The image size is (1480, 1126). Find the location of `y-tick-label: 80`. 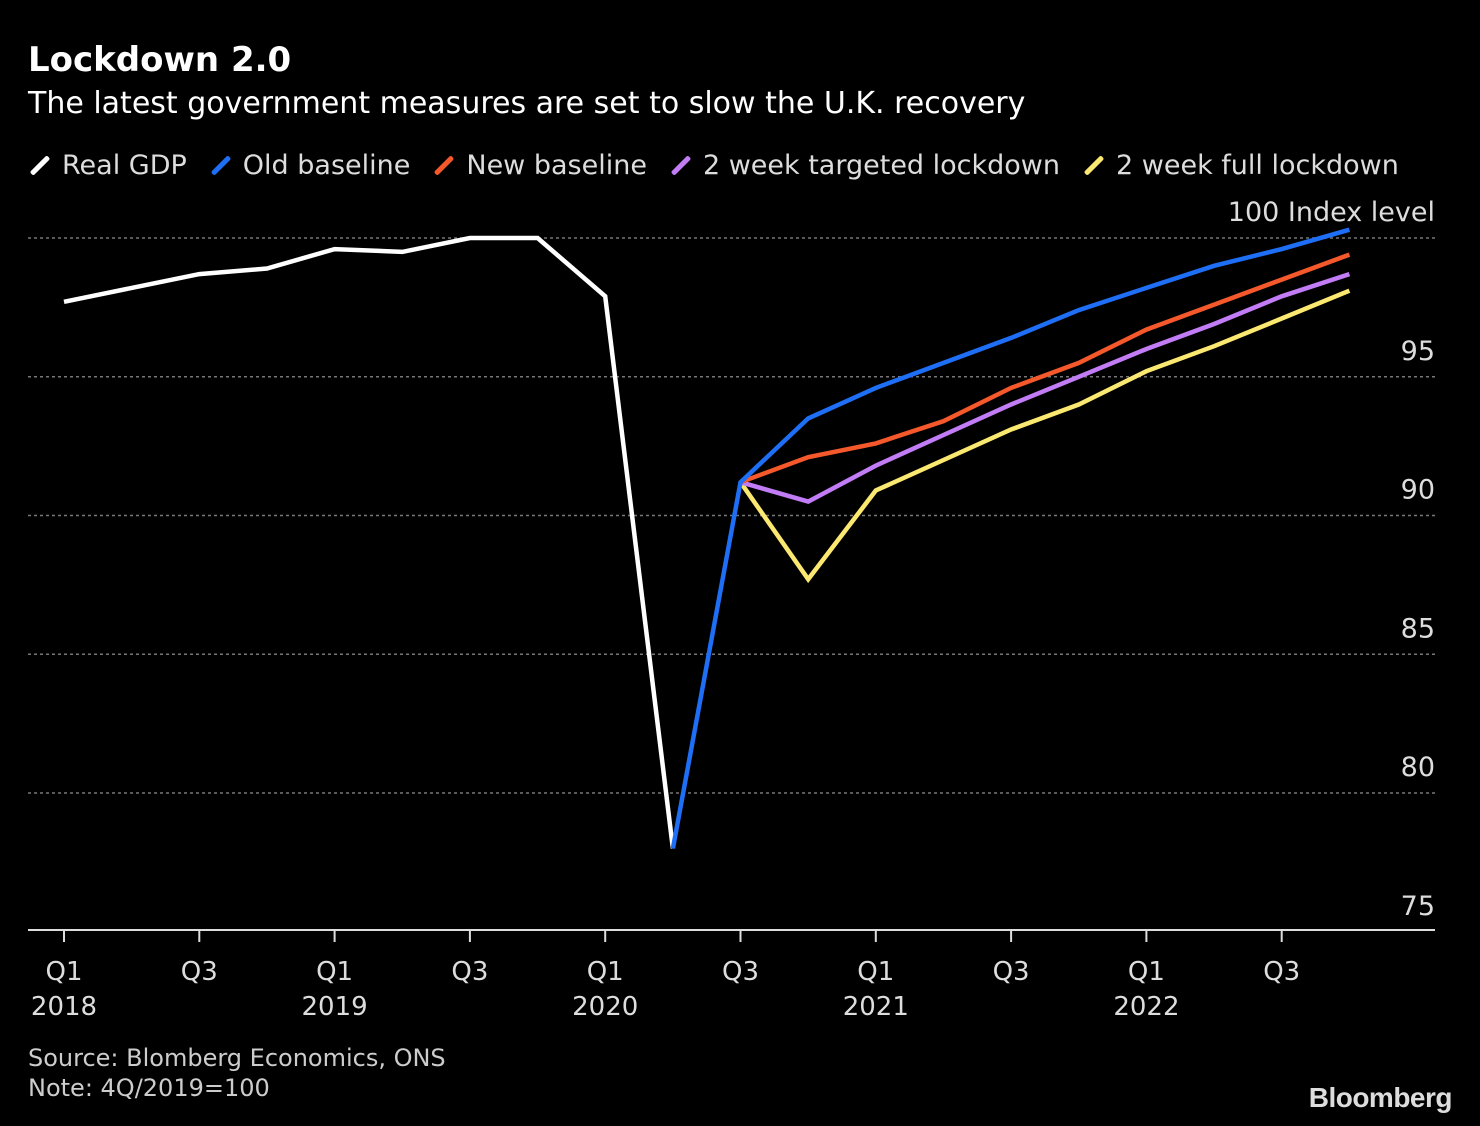

y-tick-label: 80 is located at coordinates (1418, 767).